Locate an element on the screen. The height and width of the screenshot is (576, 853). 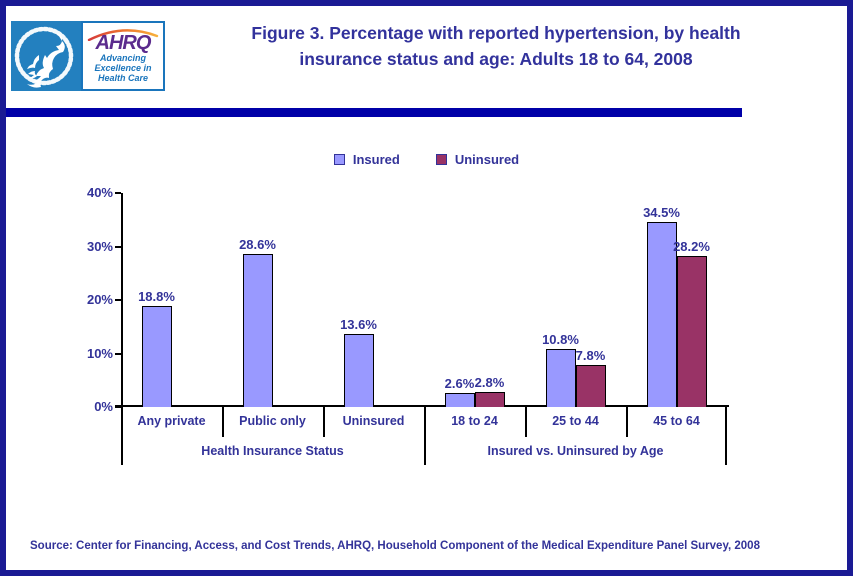
legend-swatch-insured is located at coordinates (339, 159).